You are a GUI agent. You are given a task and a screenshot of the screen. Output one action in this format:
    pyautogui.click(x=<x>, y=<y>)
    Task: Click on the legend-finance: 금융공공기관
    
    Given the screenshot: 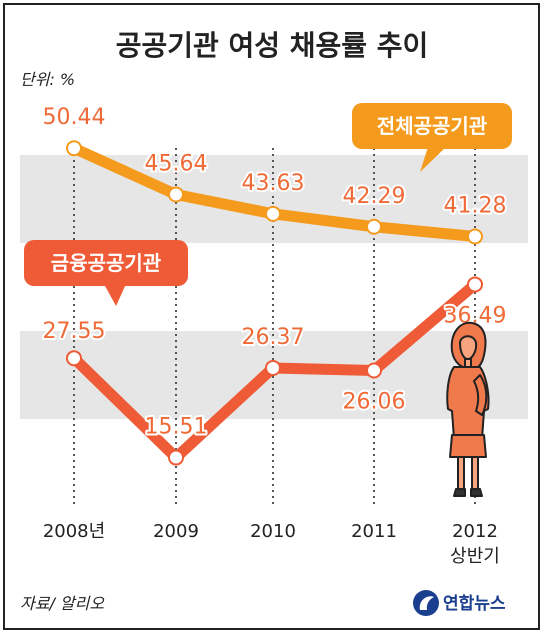 What is the action you would take?
    pyautogui.click(x=106, y=273)
    